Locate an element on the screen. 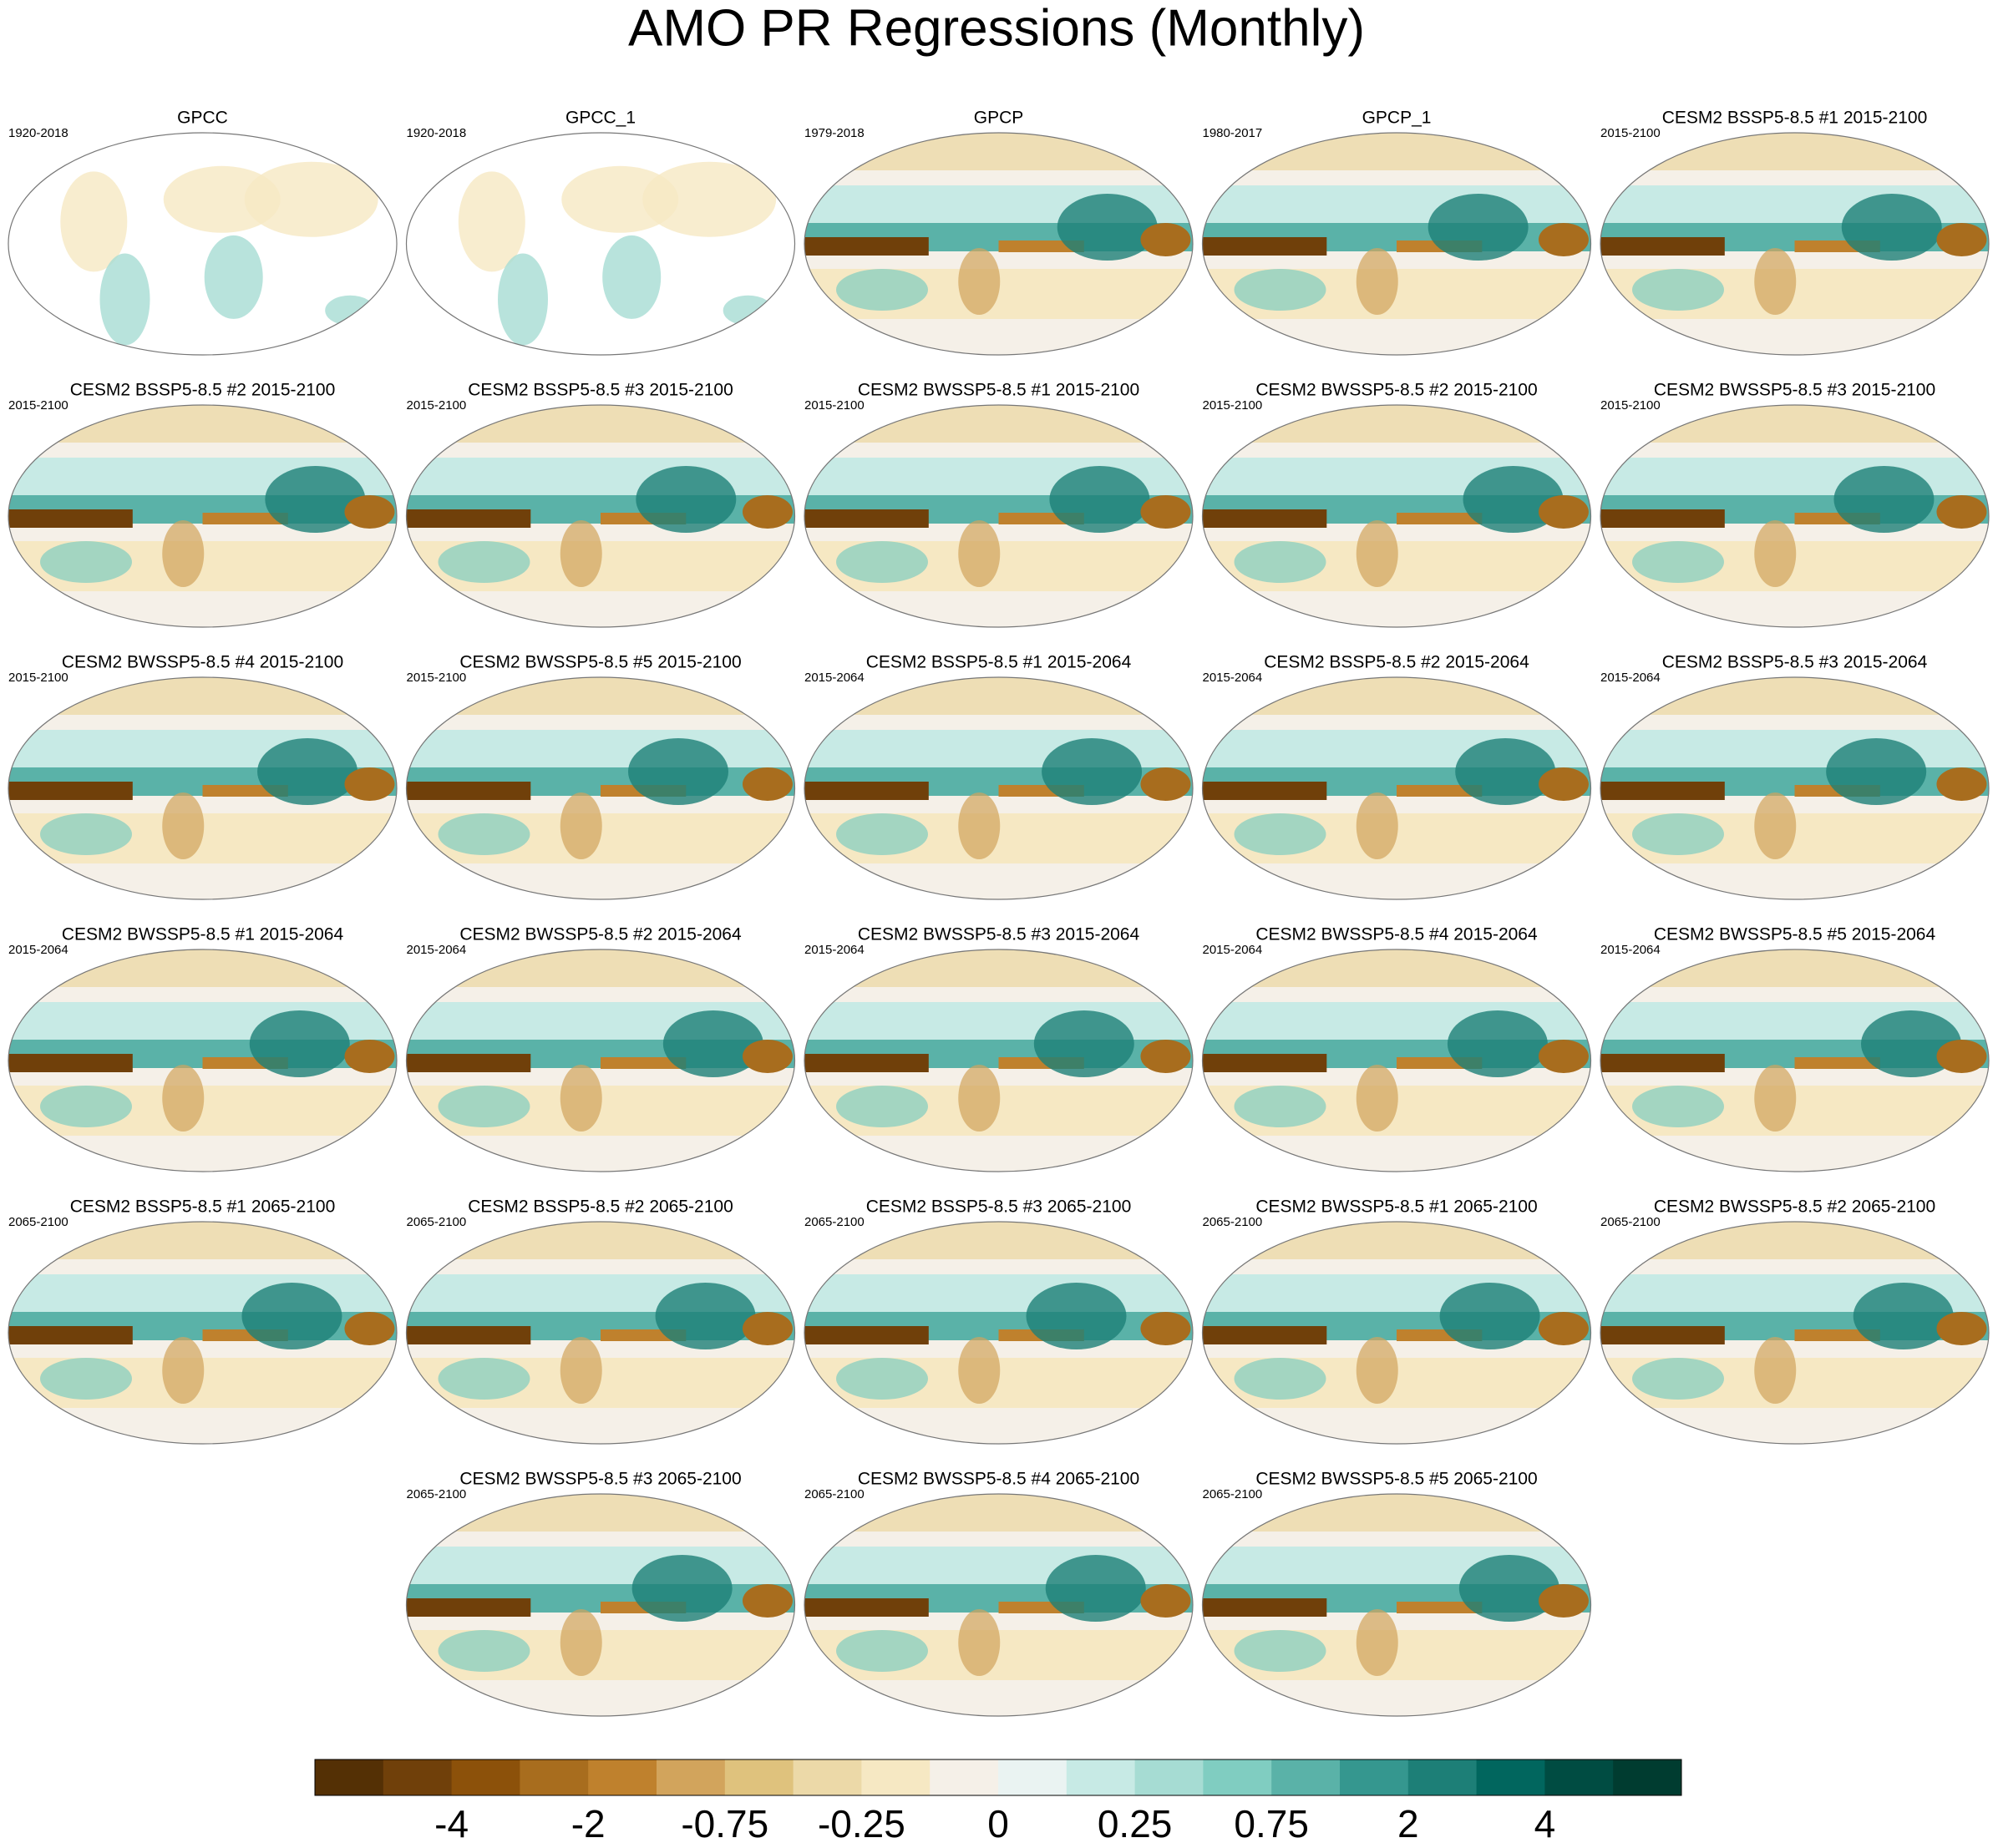 This screenshot has width=1993, height=1848. colorbar-label: 2 is located at coordinates (1408, 1823).